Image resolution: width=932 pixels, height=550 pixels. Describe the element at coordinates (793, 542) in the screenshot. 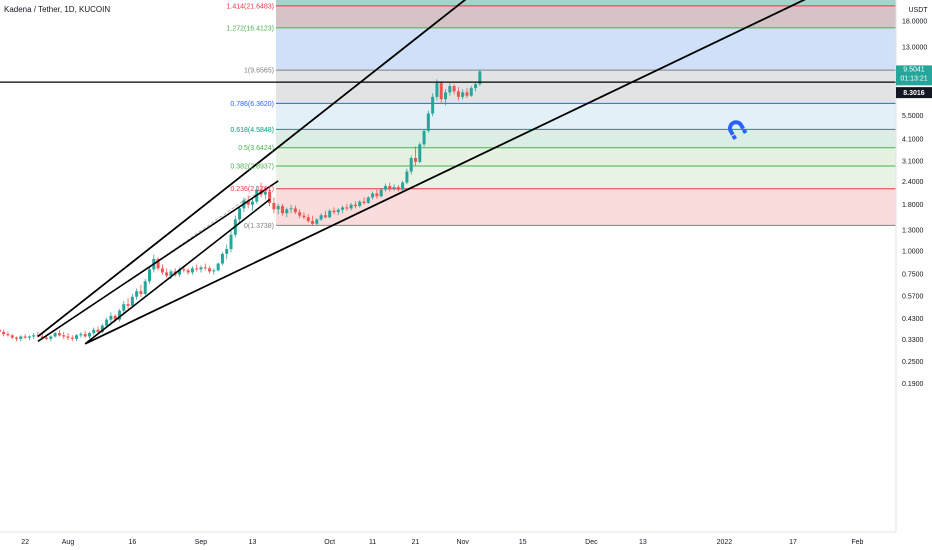

I see `time-tick-label: 17` at that location.